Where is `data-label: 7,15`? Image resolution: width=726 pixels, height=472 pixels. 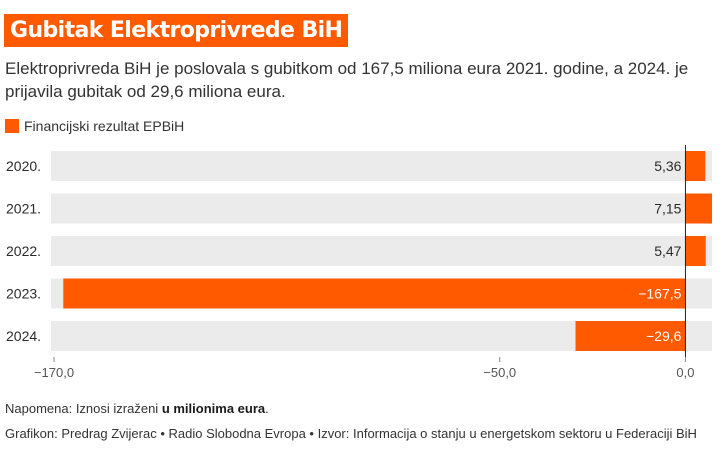 data-label: 7,15 is located at coordinates (667, 209).